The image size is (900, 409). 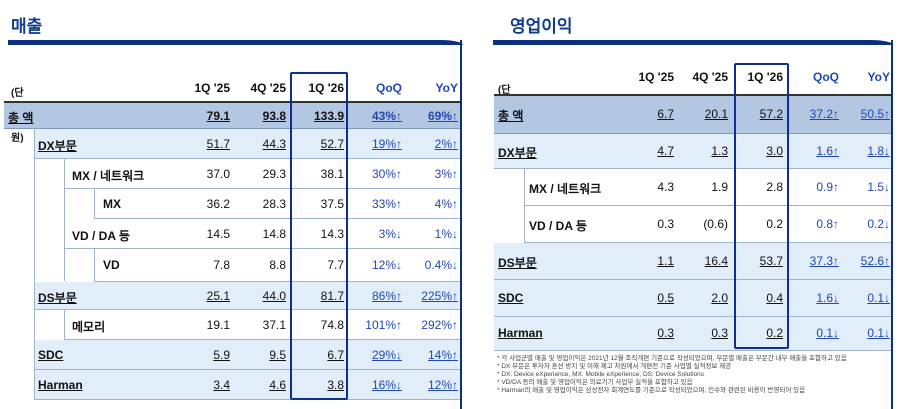 I want to click on op-income-header-1q25: 1Q '25, so click(x=656, y=77).